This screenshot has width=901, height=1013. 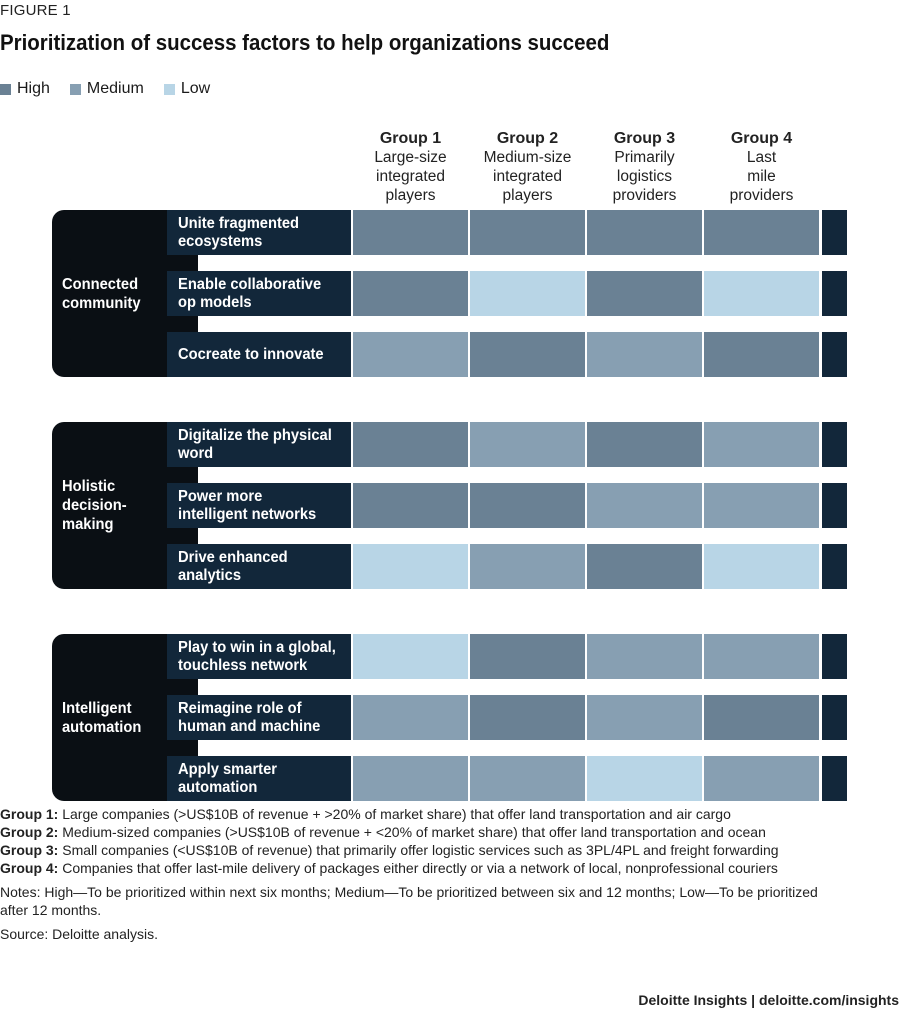 What do you see at coordinates (761, 157) in the screenshot?
I see `group-description: Last` at bounding box center [761, 157].